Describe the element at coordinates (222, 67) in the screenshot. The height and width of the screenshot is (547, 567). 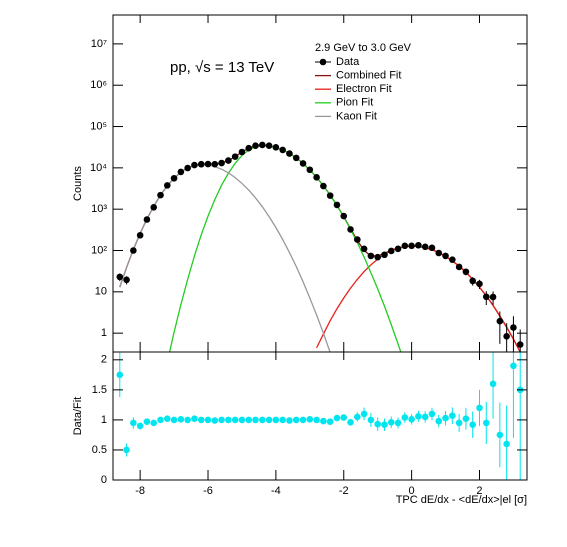
I see `annotation: pp, √s = 13 TeV` at that location.